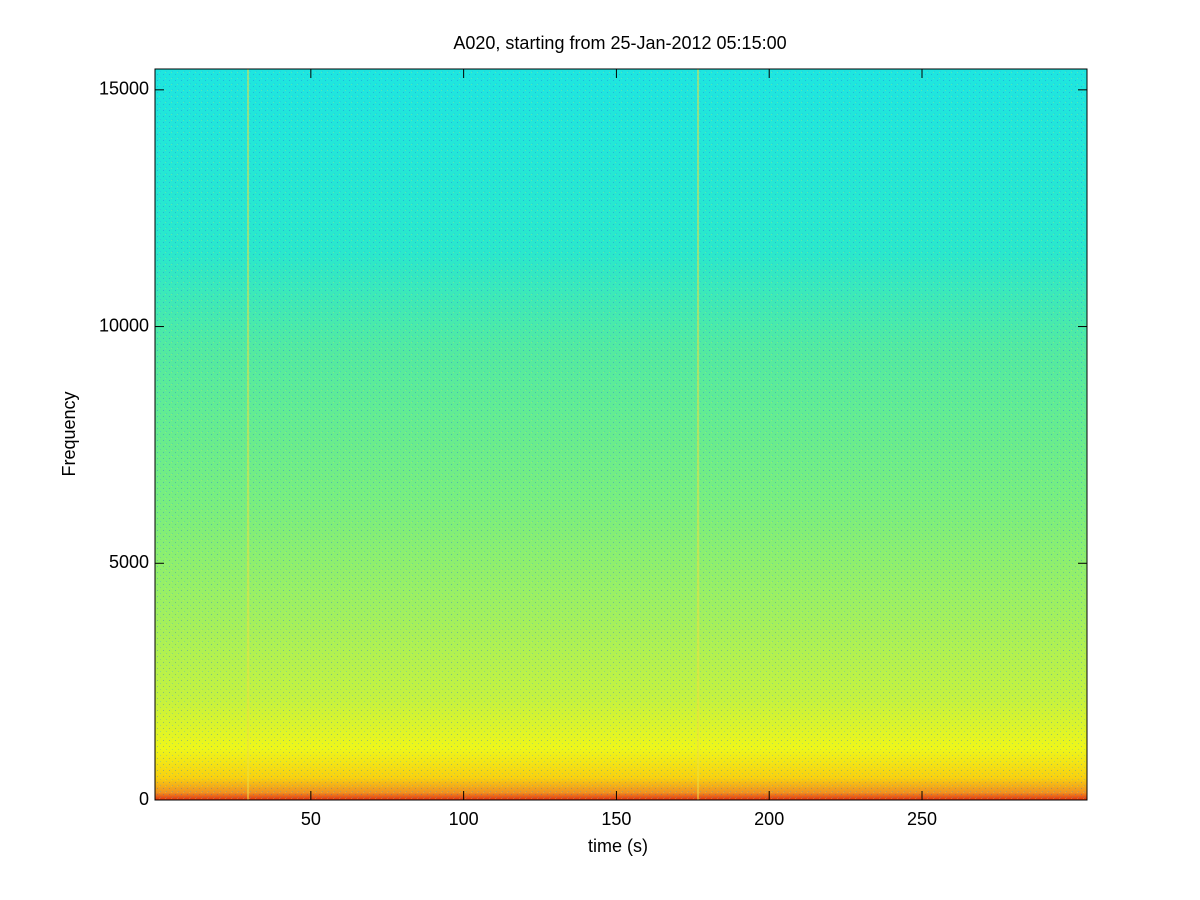 This screenshot has height=900, width=1200. I want to click on y-tick-label: 15000, so click(124, 89).